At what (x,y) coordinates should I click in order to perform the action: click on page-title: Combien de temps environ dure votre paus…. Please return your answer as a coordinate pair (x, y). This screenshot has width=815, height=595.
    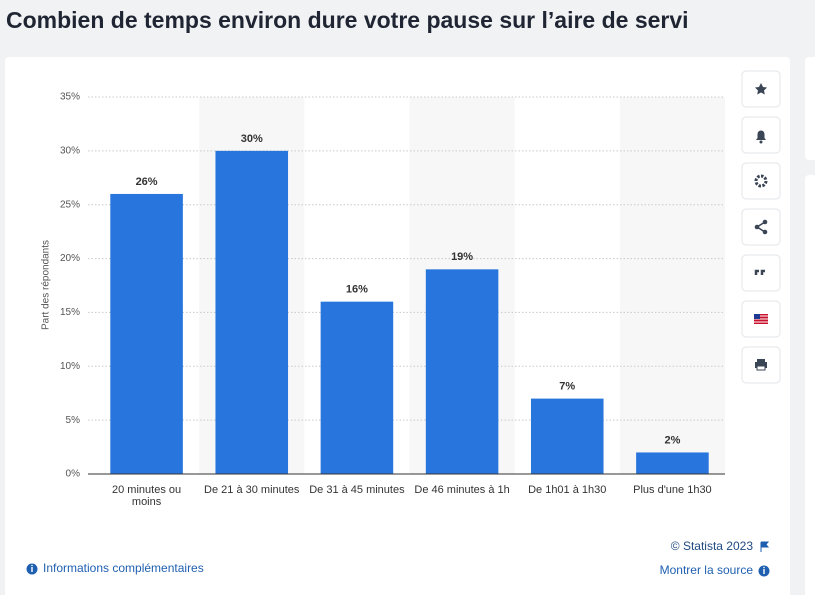
    Looking at the image, I should click on (347, 20).